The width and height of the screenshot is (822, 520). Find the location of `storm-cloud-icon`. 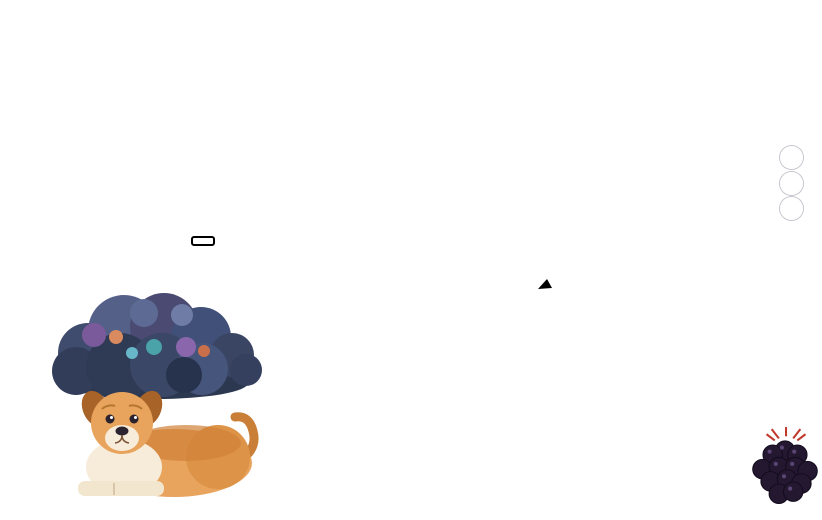

storm-cloud-icon is located at coordinates (157, 347).